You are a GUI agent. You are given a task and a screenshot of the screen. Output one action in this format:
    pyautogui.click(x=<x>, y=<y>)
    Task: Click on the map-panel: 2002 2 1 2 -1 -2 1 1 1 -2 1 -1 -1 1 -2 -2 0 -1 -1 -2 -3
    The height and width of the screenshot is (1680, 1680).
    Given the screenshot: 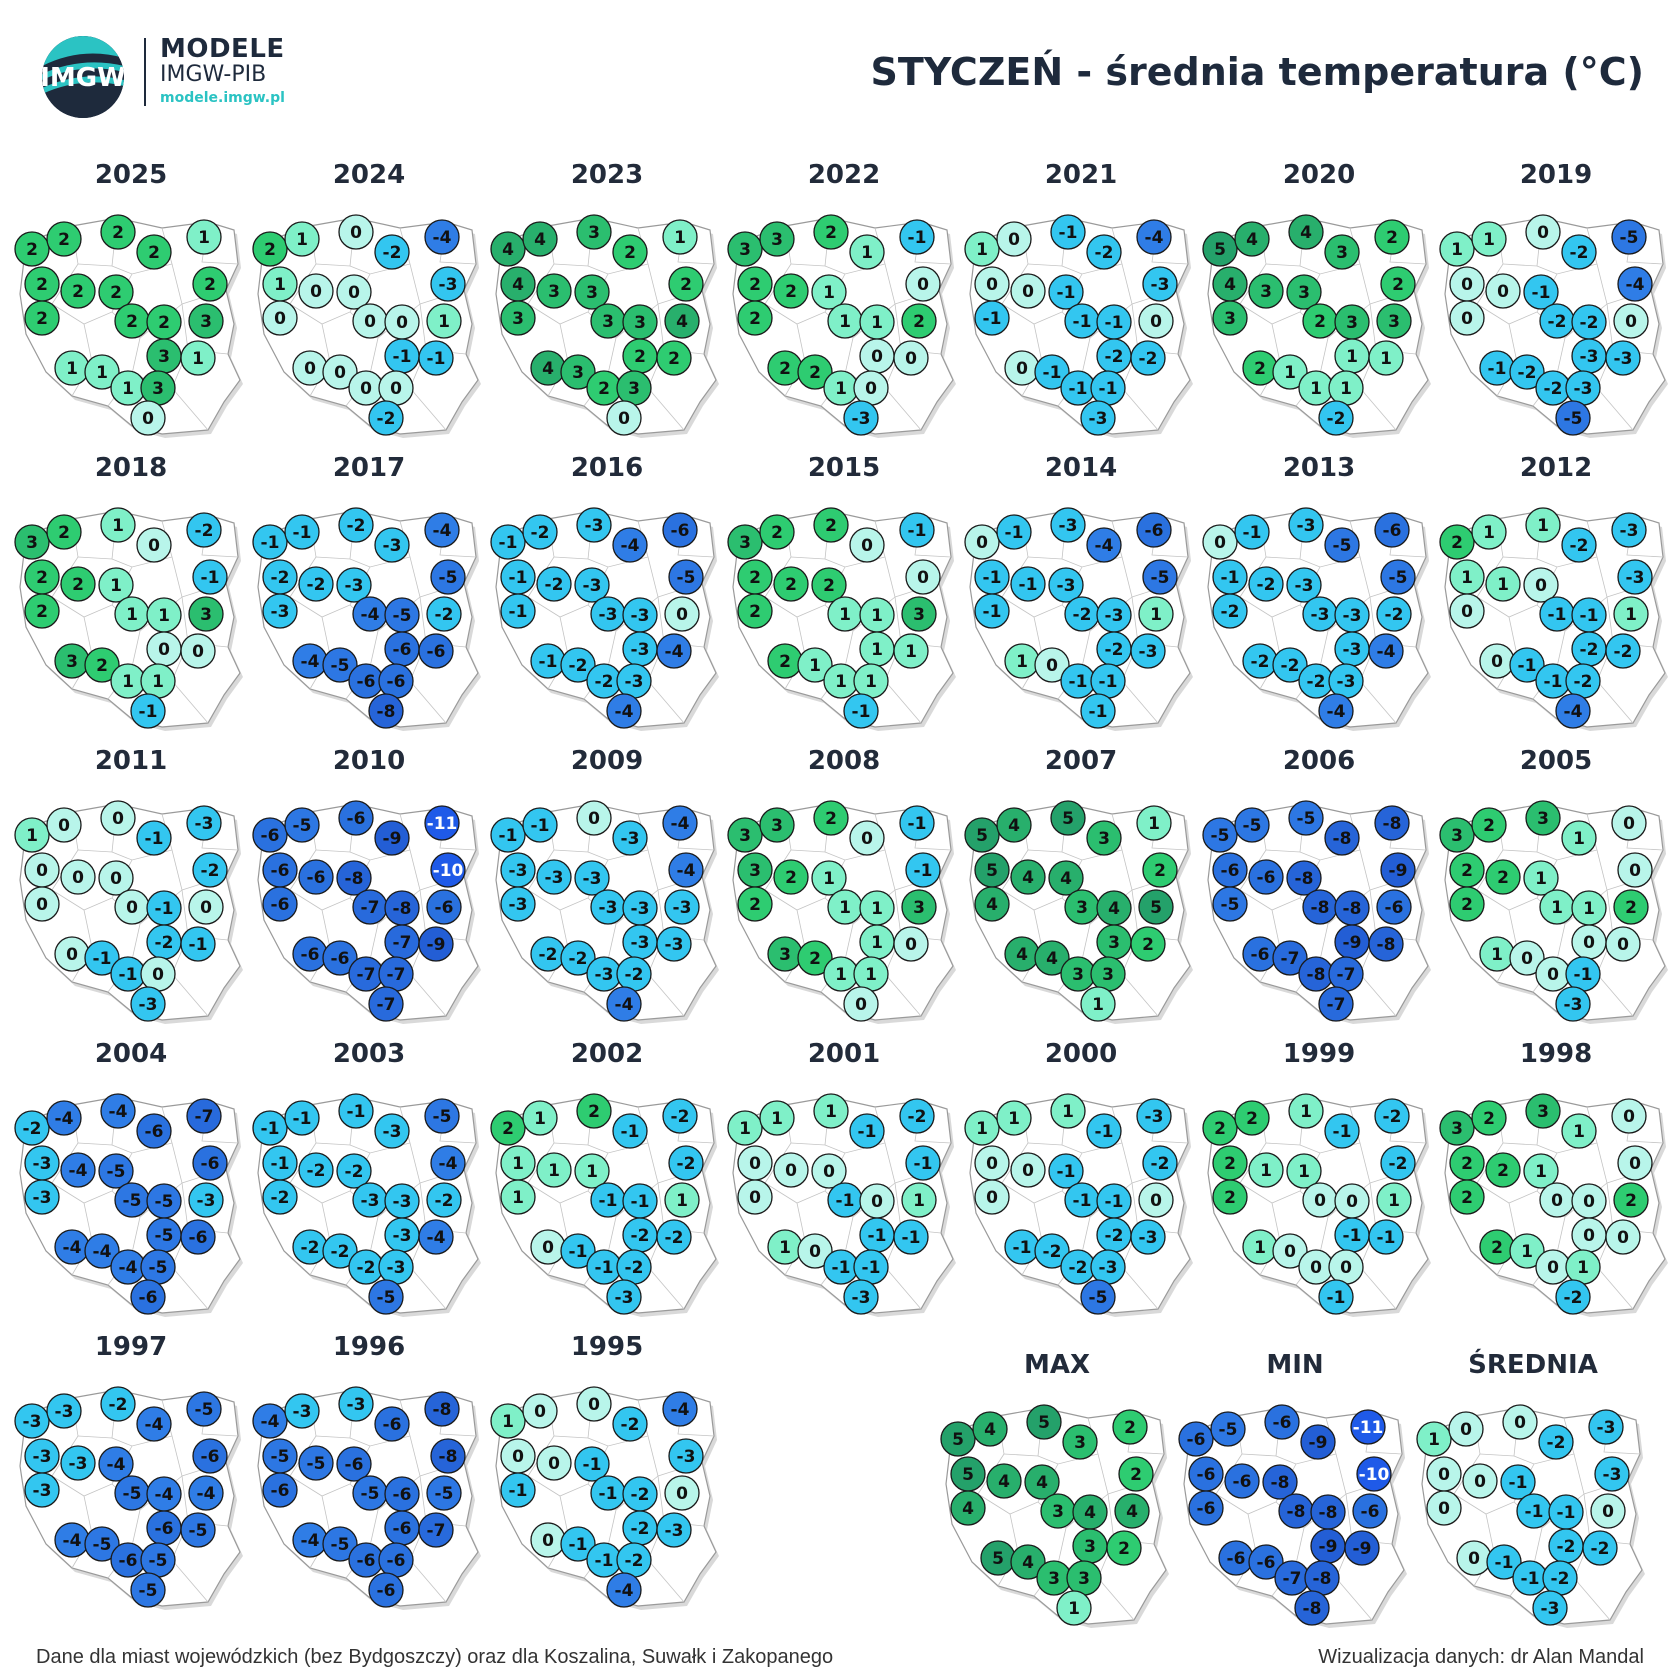 What is the action you would take?
    pyautogui.click(x=607, y=1184)
    